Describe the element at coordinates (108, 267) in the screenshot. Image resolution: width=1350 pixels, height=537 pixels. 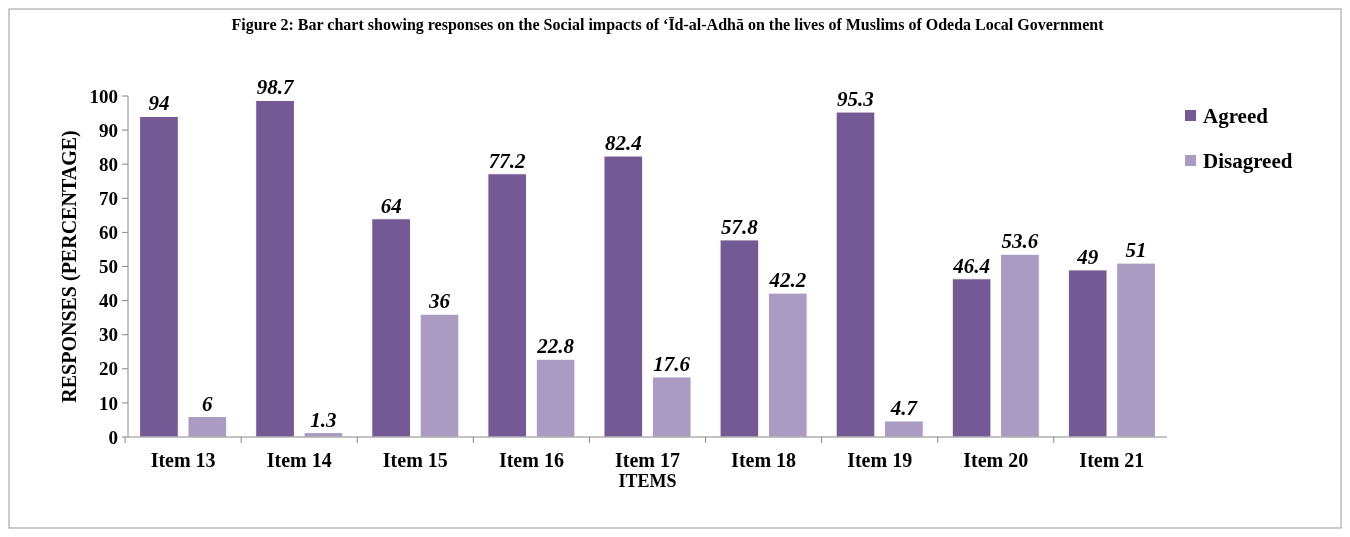
I see `y-tick-label: 50` at that location.